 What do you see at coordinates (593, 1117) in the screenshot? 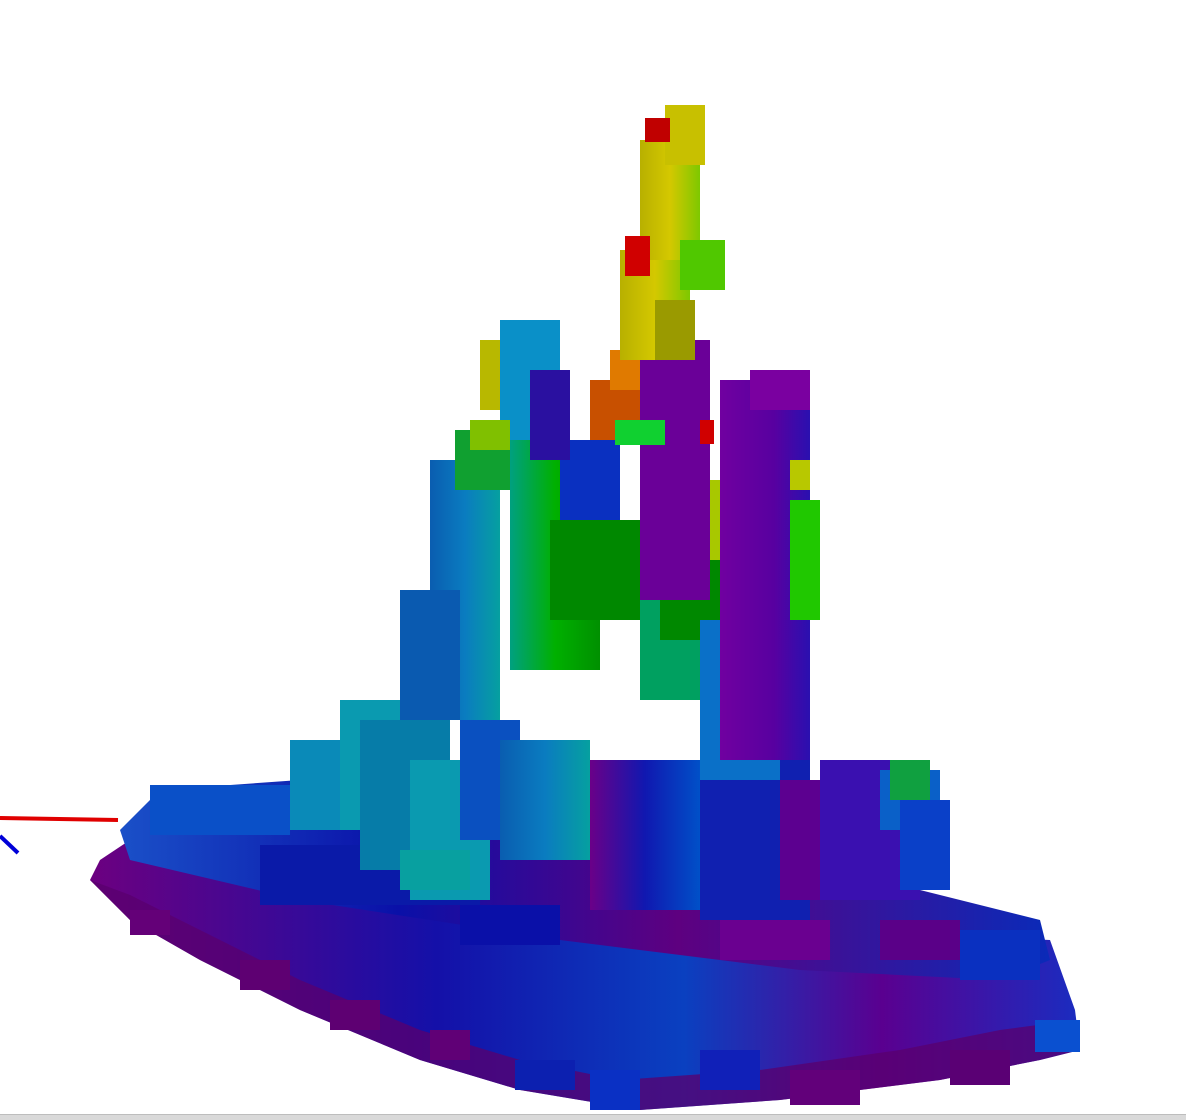
I see `status-strip` at bounding box center [593, 1117].